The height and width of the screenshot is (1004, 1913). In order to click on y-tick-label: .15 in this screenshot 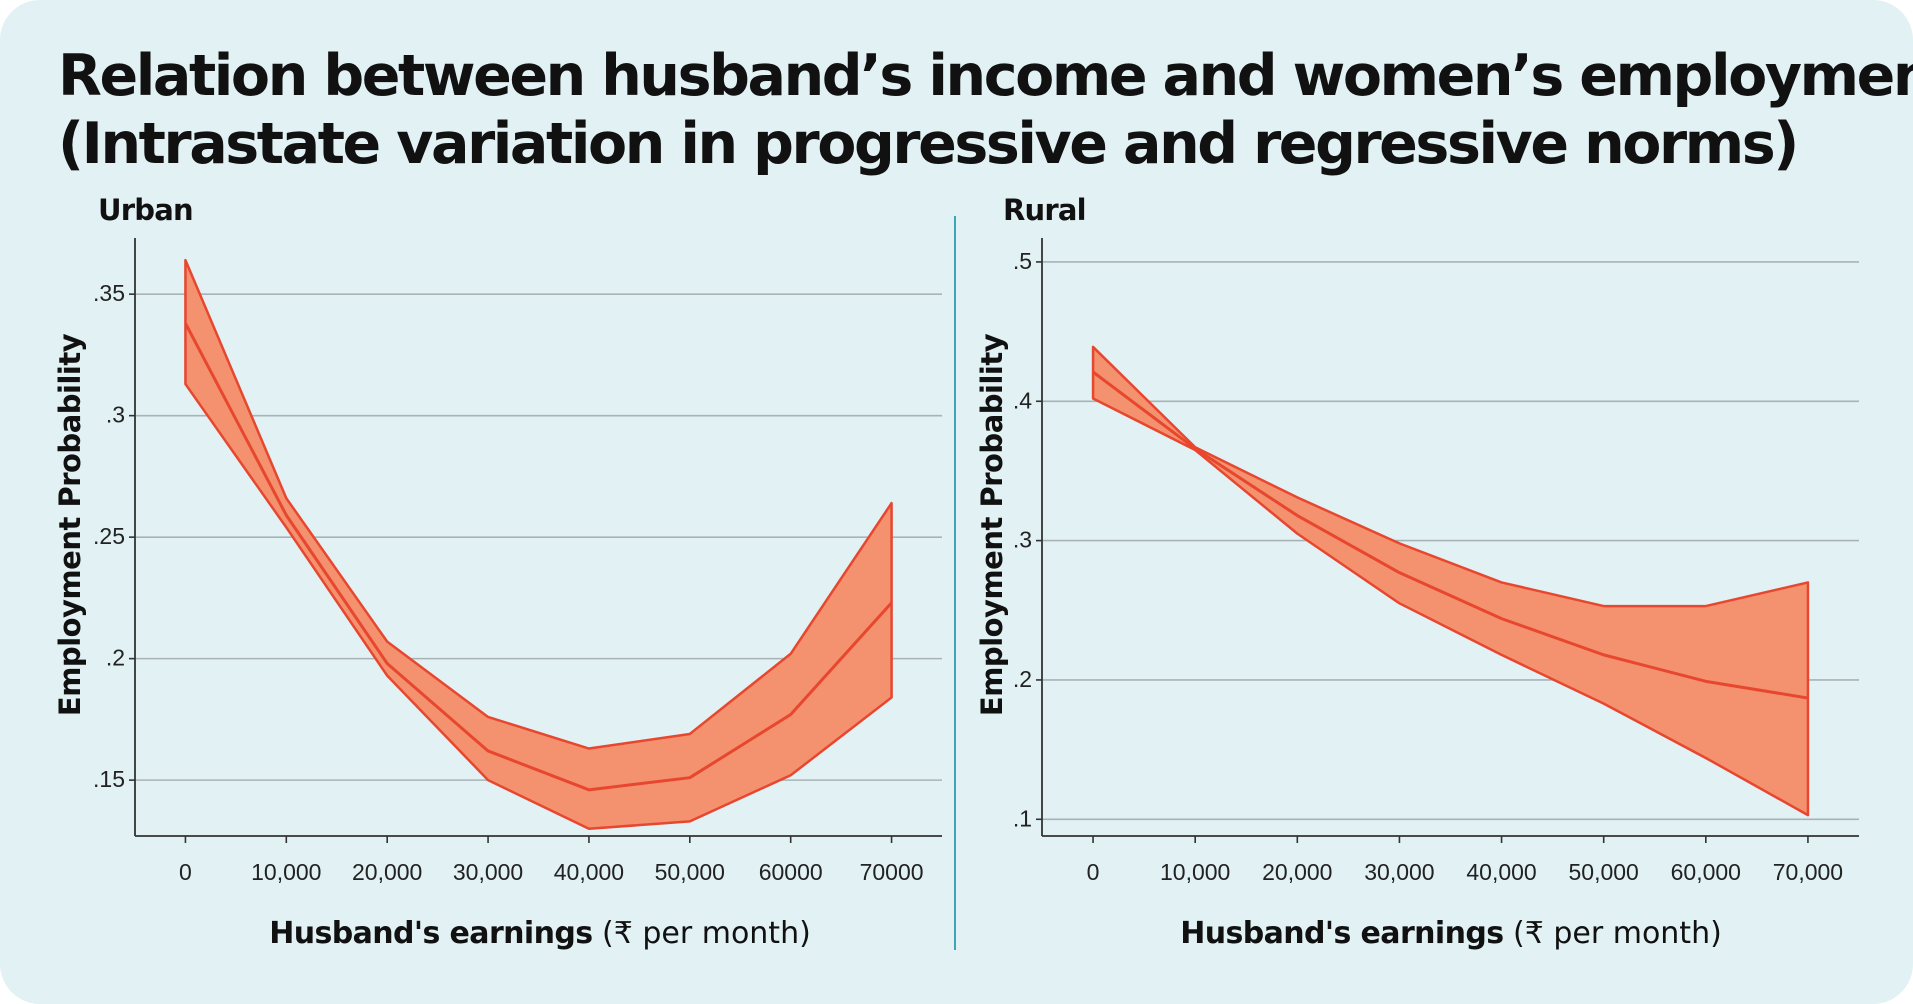, I will do `click(109, 779)`.